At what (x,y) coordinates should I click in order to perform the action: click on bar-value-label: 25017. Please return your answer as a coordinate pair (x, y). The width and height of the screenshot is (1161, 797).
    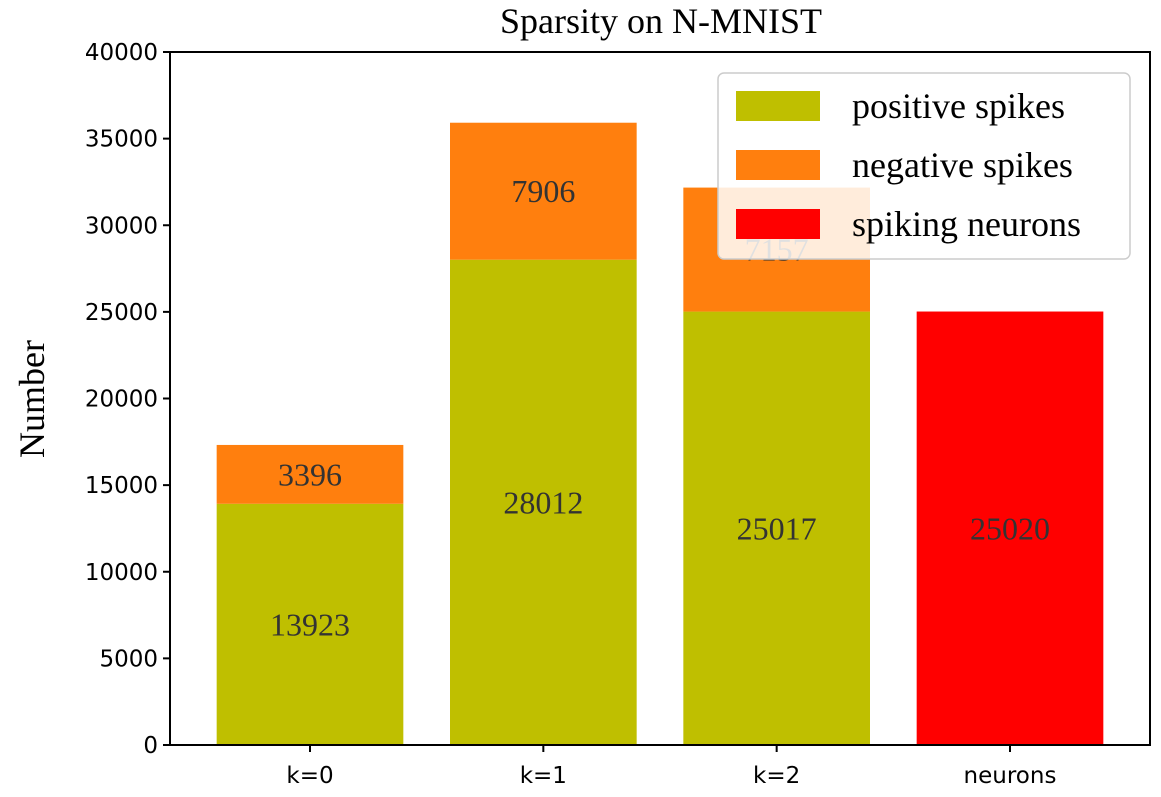
    Looking at the image, I should click on (777, 528).